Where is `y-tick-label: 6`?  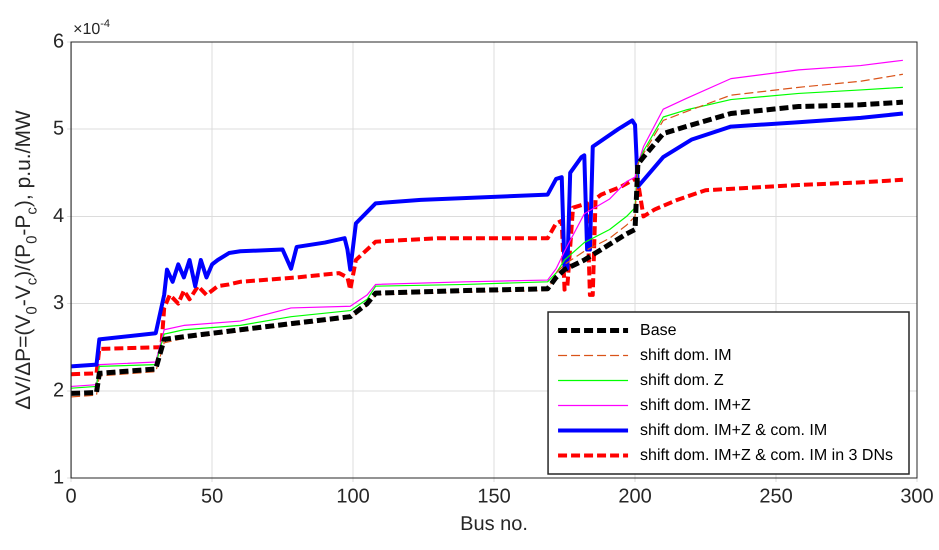
y-tick-label: 6 is located at coordinates (58, 41).